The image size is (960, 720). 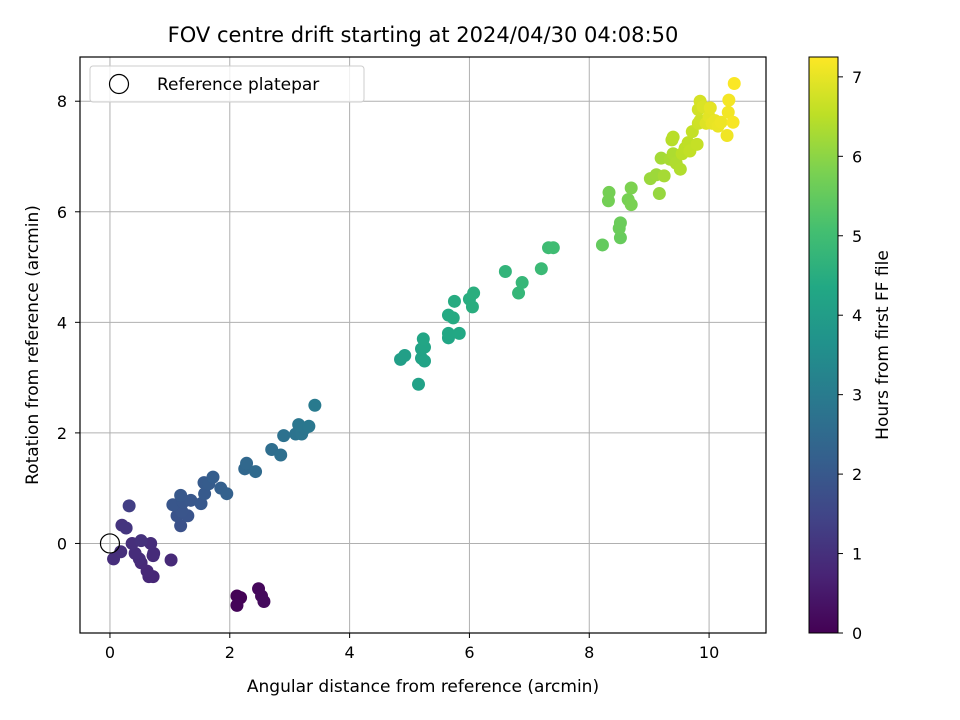 What do you see at coordinates (850, 355) in the screenshot?
I see `colorbar-axis: 0 1 2 3 4 5 6 7` at bounding box center [850, 355].